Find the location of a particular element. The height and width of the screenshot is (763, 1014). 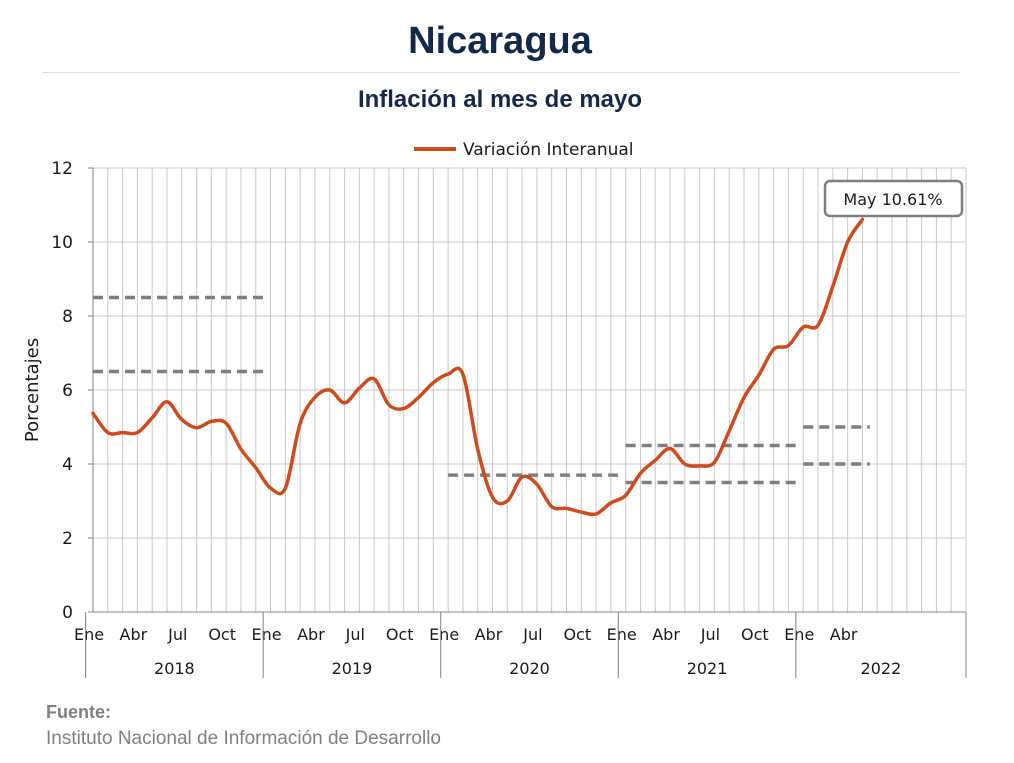

y-tick-label: 4 is located at coordinates (67, 465).